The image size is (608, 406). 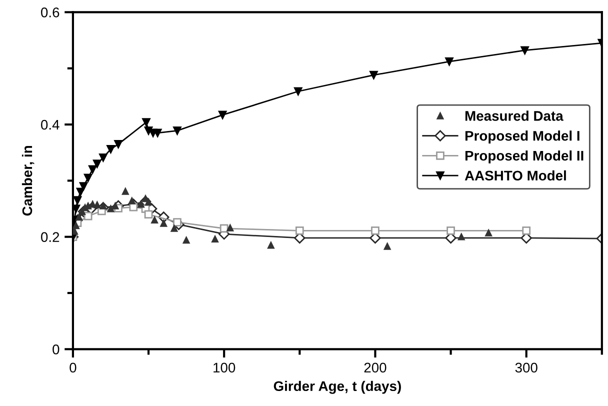 I want to click on x-tick-label: 300, so click(x=526, y=367).